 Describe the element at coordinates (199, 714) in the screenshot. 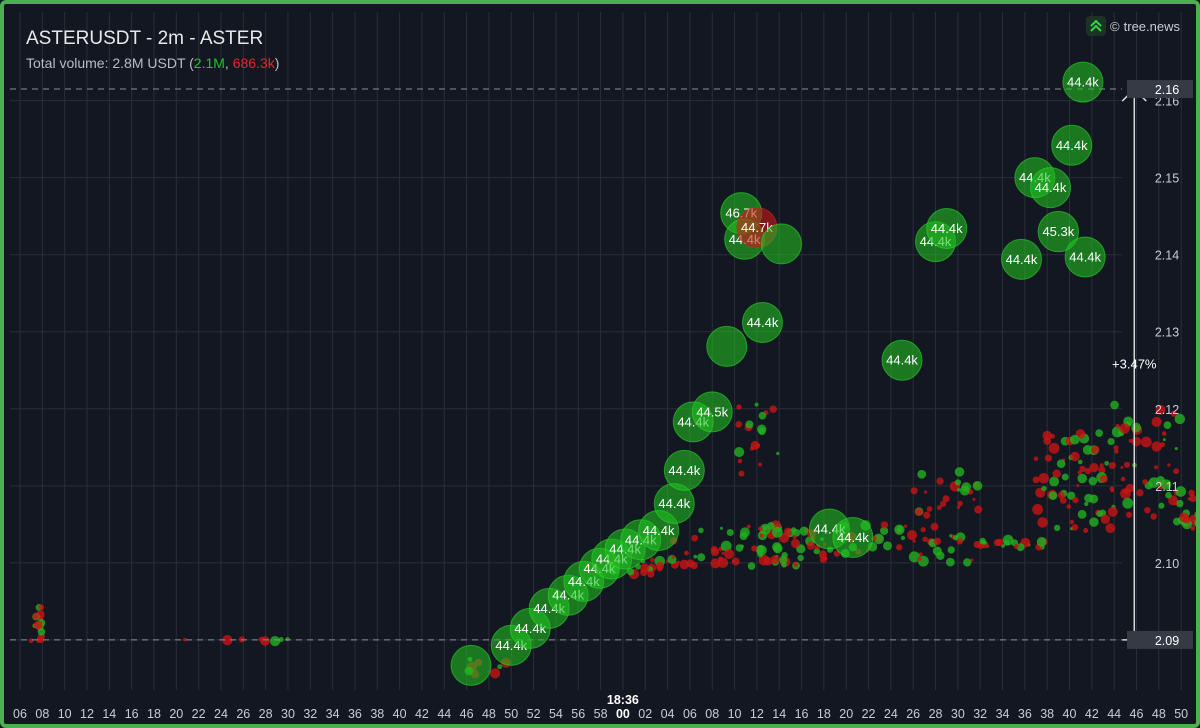

I see `x-tick-label: 22` at that location.